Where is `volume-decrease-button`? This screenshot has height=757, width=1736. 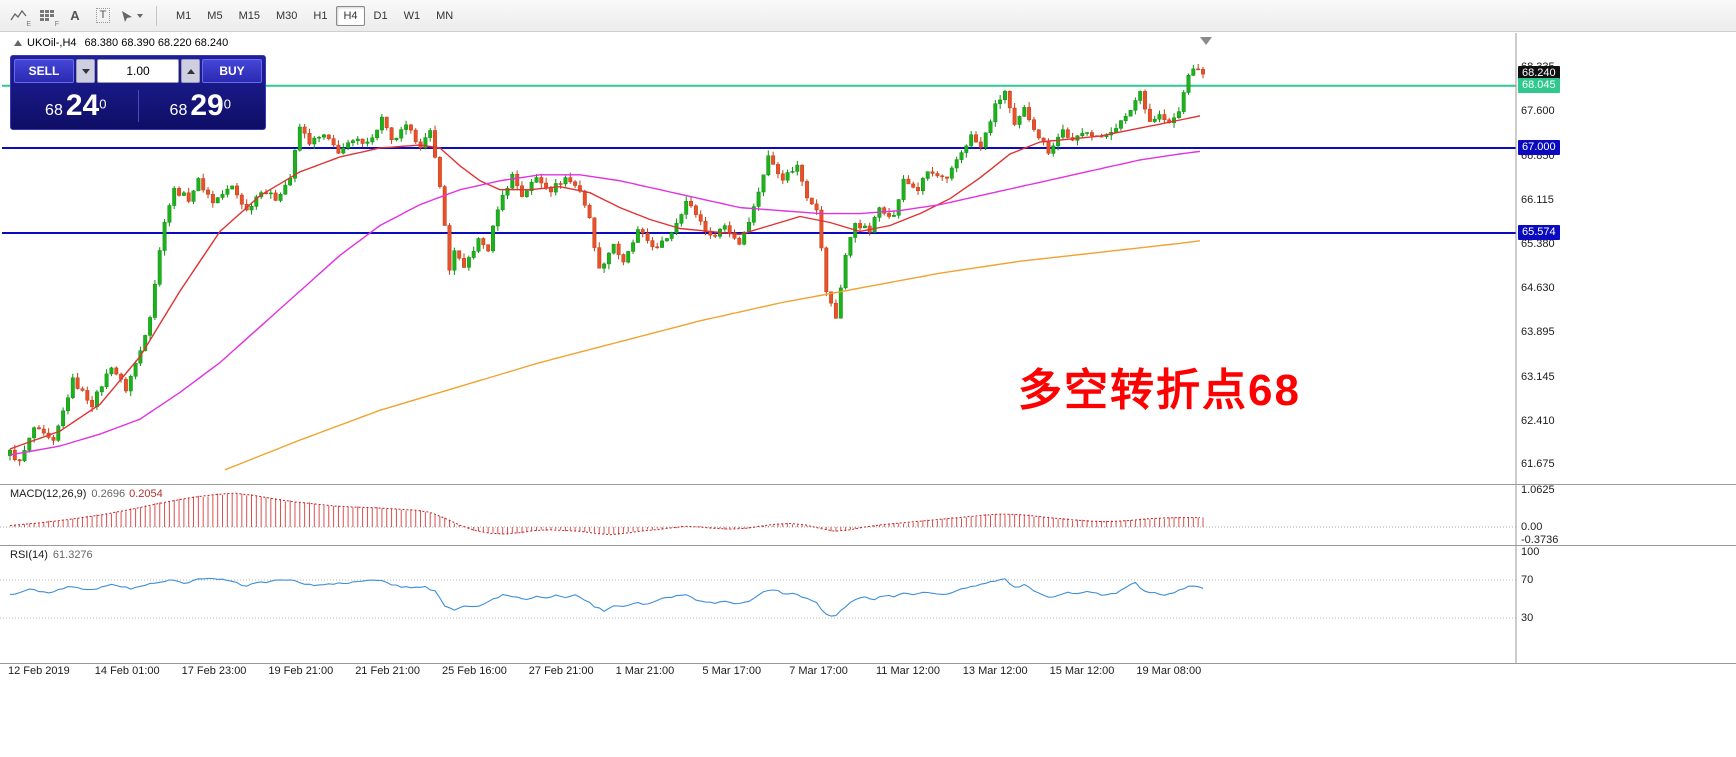
volume-decrease-button is located at coordinates (85, 71).